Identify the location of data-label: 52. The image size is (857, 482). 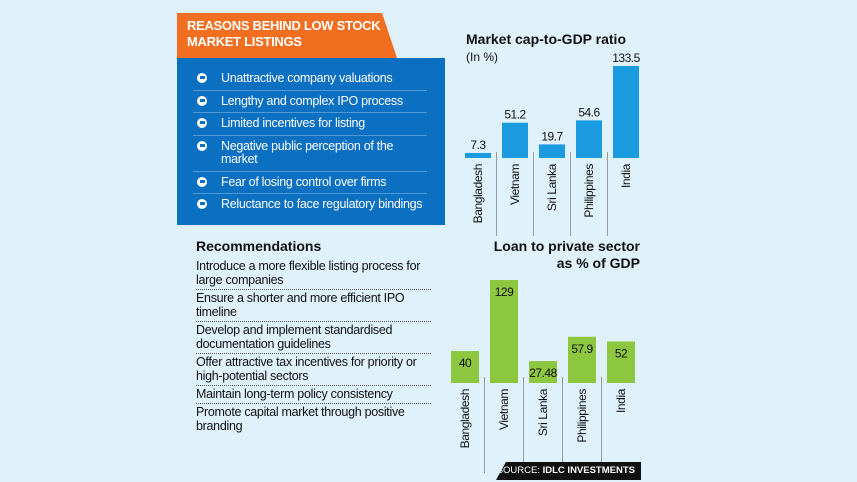
(621, 353).